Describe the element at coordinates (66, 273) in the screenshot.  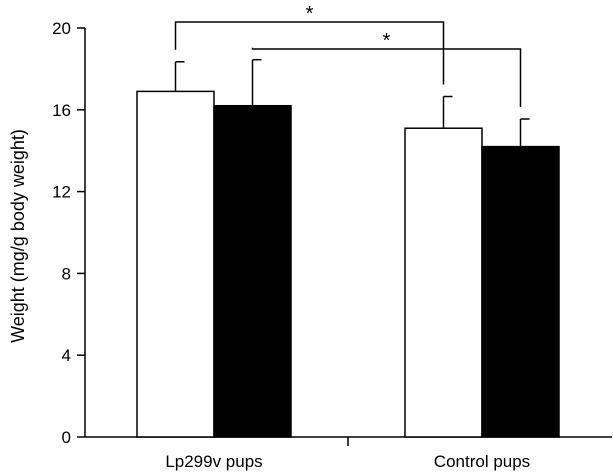
I see `y-tick-label: 8` at that location.